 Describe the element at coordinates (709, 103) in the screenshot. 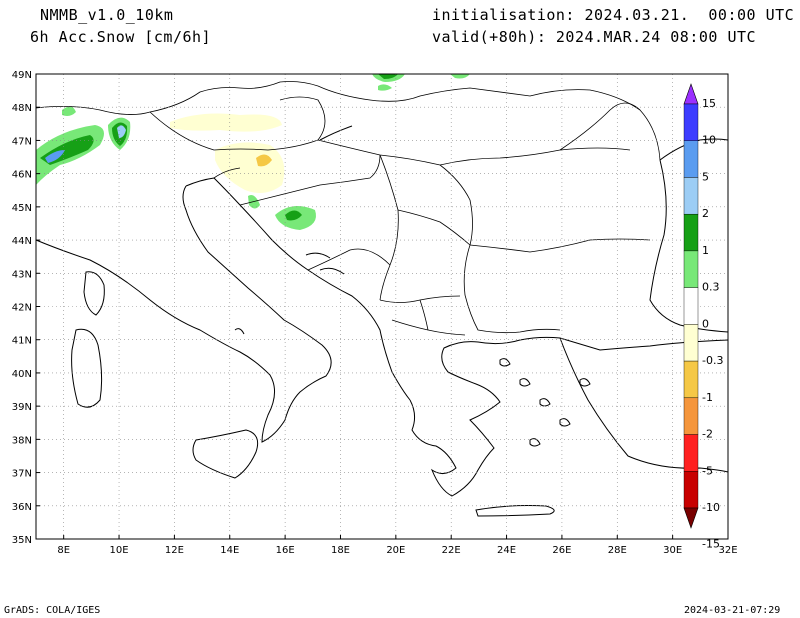

I see `colorbar-label: 15` at that location.